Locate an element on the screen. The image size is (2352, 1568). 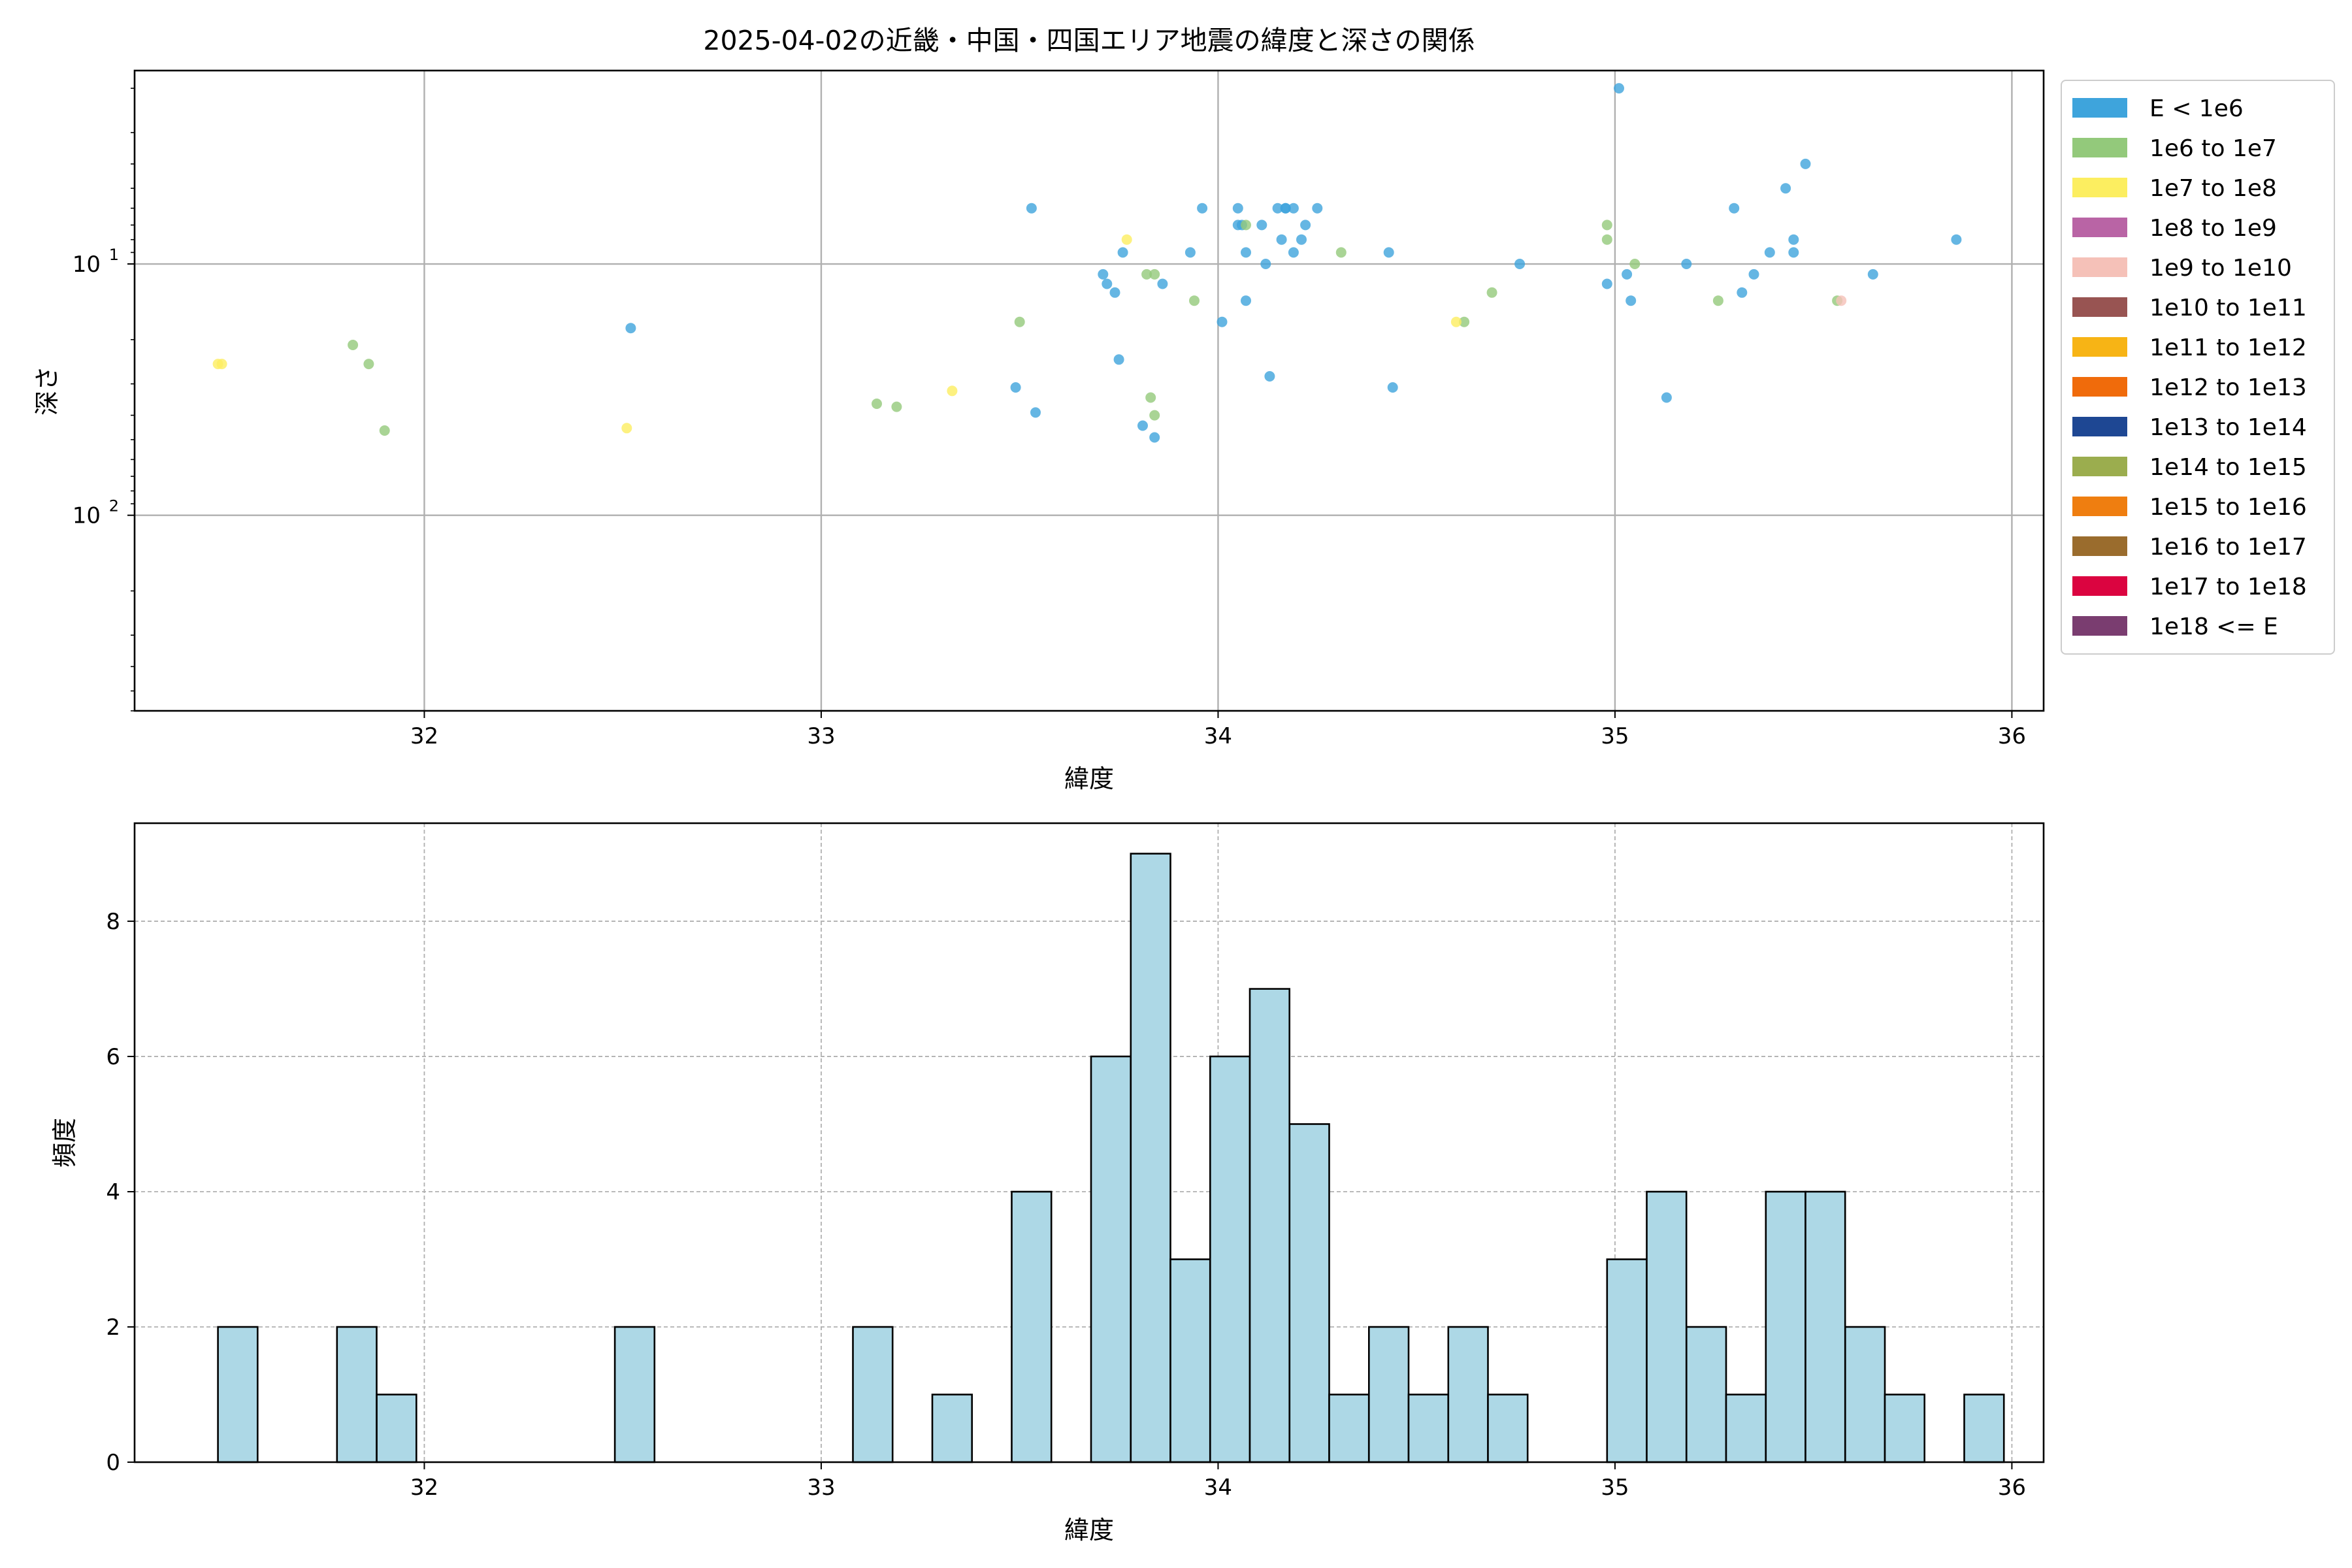
legend-label: 1e17 to 1e18 is located at coordinates (2228, 587).